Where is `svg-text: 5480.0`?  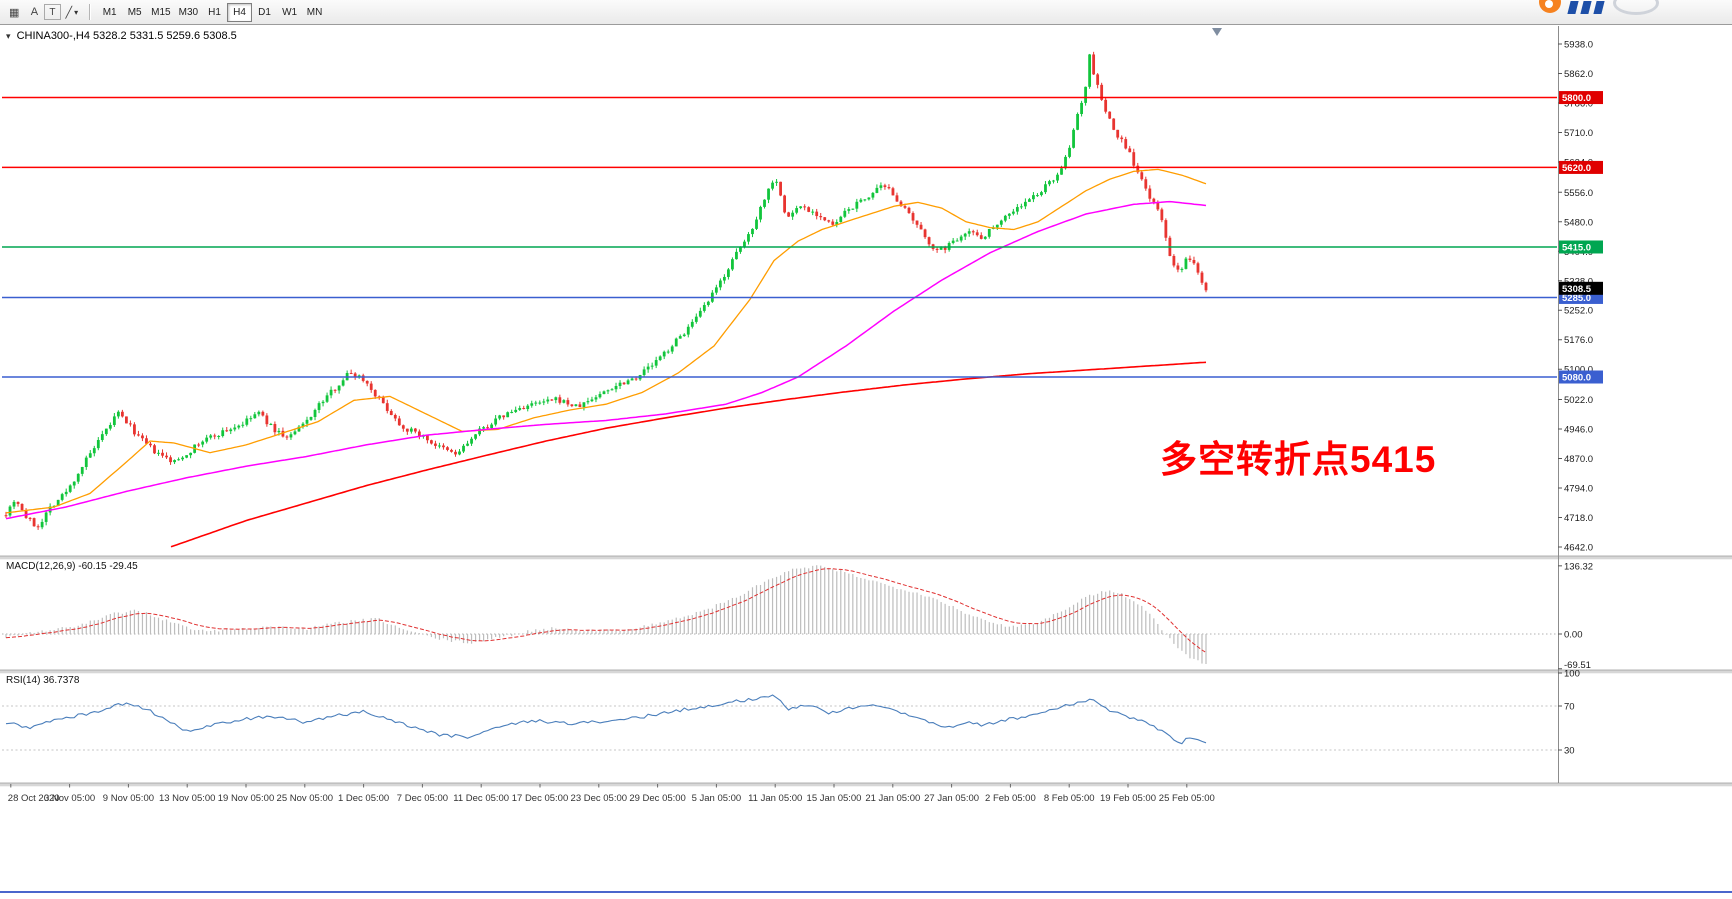 svg-text: 5480.0 is located at coordinates (1578, 222).